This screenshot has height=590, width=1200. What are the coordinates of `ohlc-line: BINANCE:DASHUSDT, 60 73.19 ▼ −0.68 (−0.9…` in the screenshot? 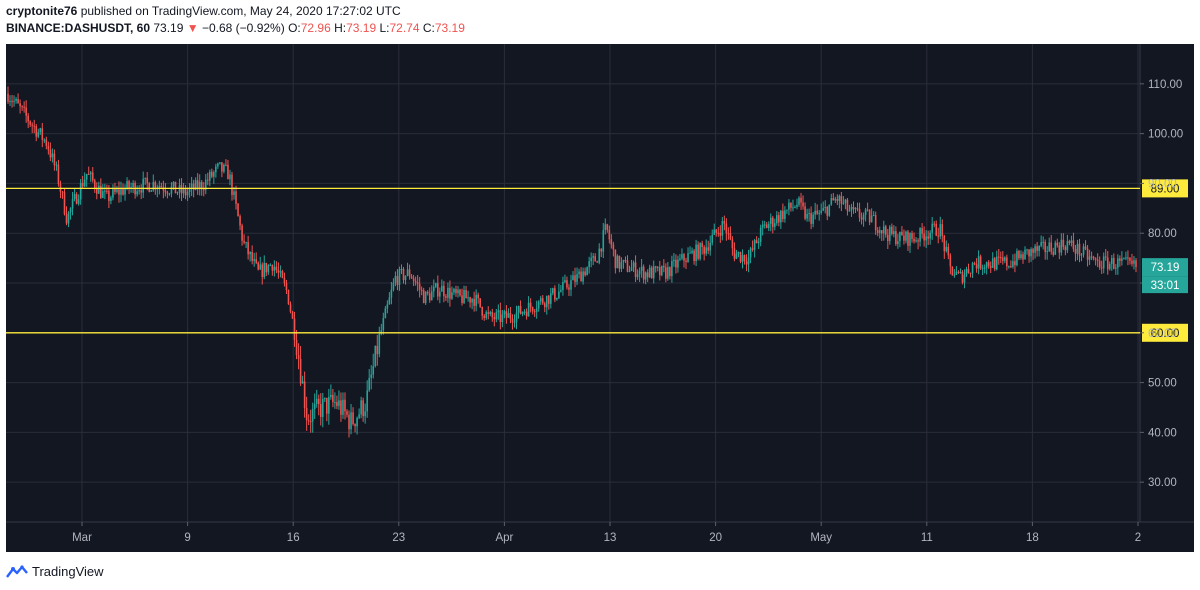 It's located at (235, 28).